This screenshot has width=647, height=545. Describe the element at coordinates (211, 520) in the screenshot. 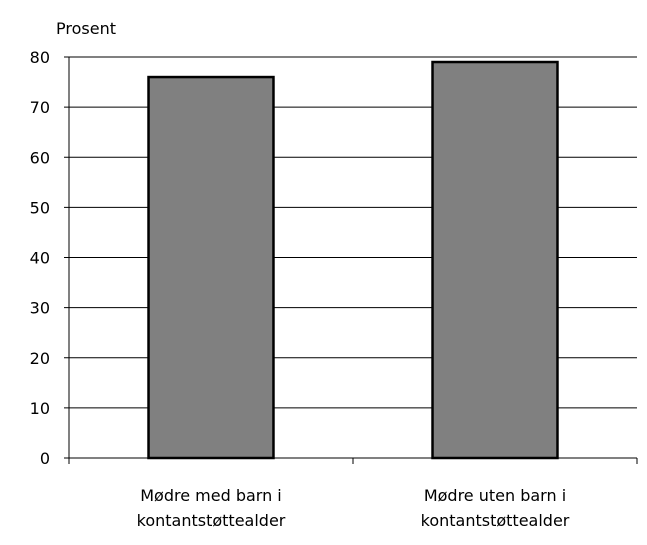

I see `category-label-0-line-1: kontantstøttealder` at that location.